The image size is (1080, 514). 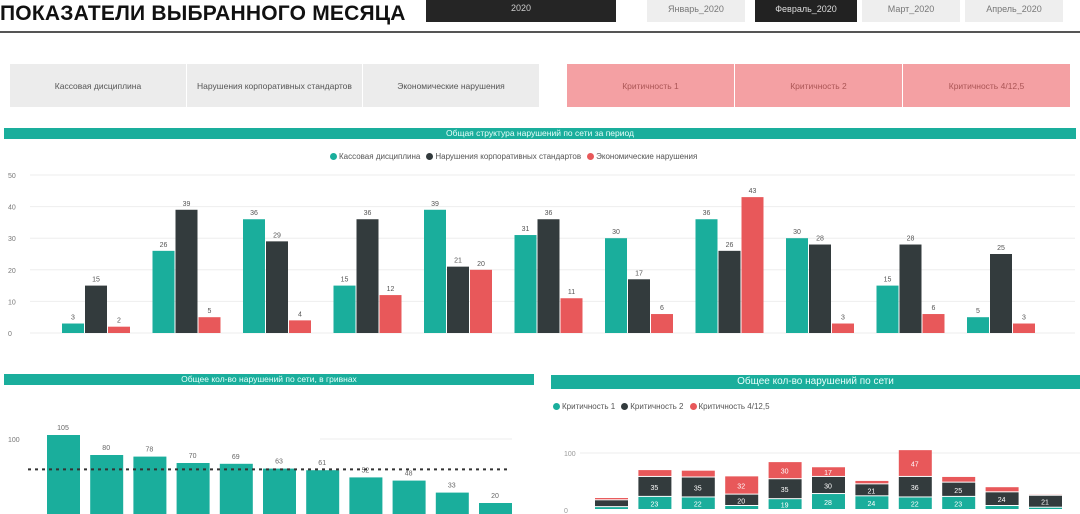 What do you see at coordinates (10, 334) in the screenshot?
I see `y-tick-label: 0` at bounding box center [10, 334].